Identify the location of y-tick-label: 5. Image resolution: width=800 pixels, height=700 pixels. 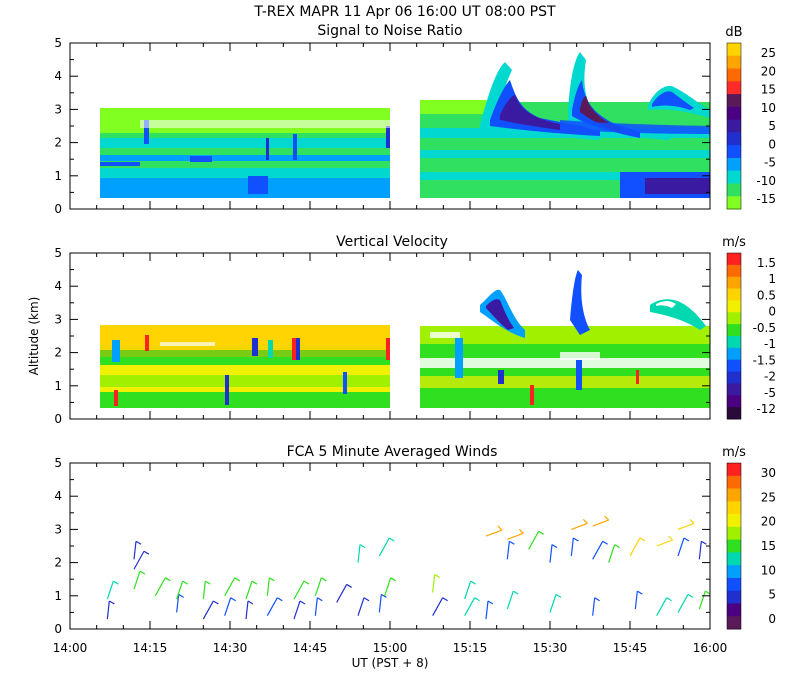
(58, 253).